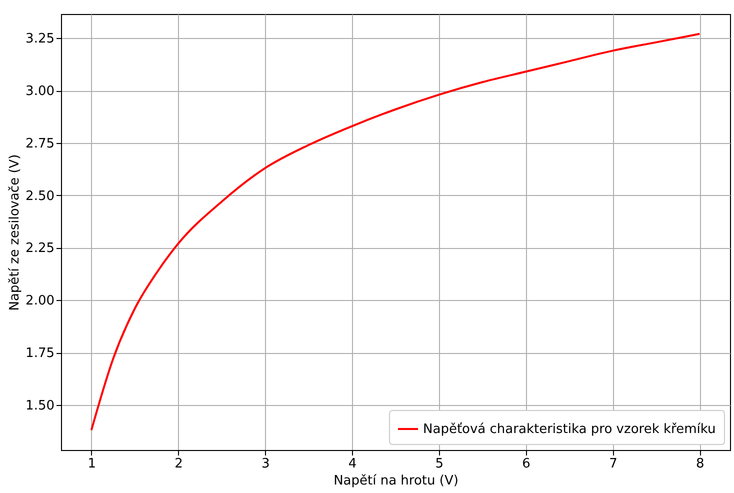 This screenshot has height=493, width=734. Describe the element at coordinates (396, 481) in the screenshot. I see `x-axis-title: Napětí na hrotu (V)` at that location.